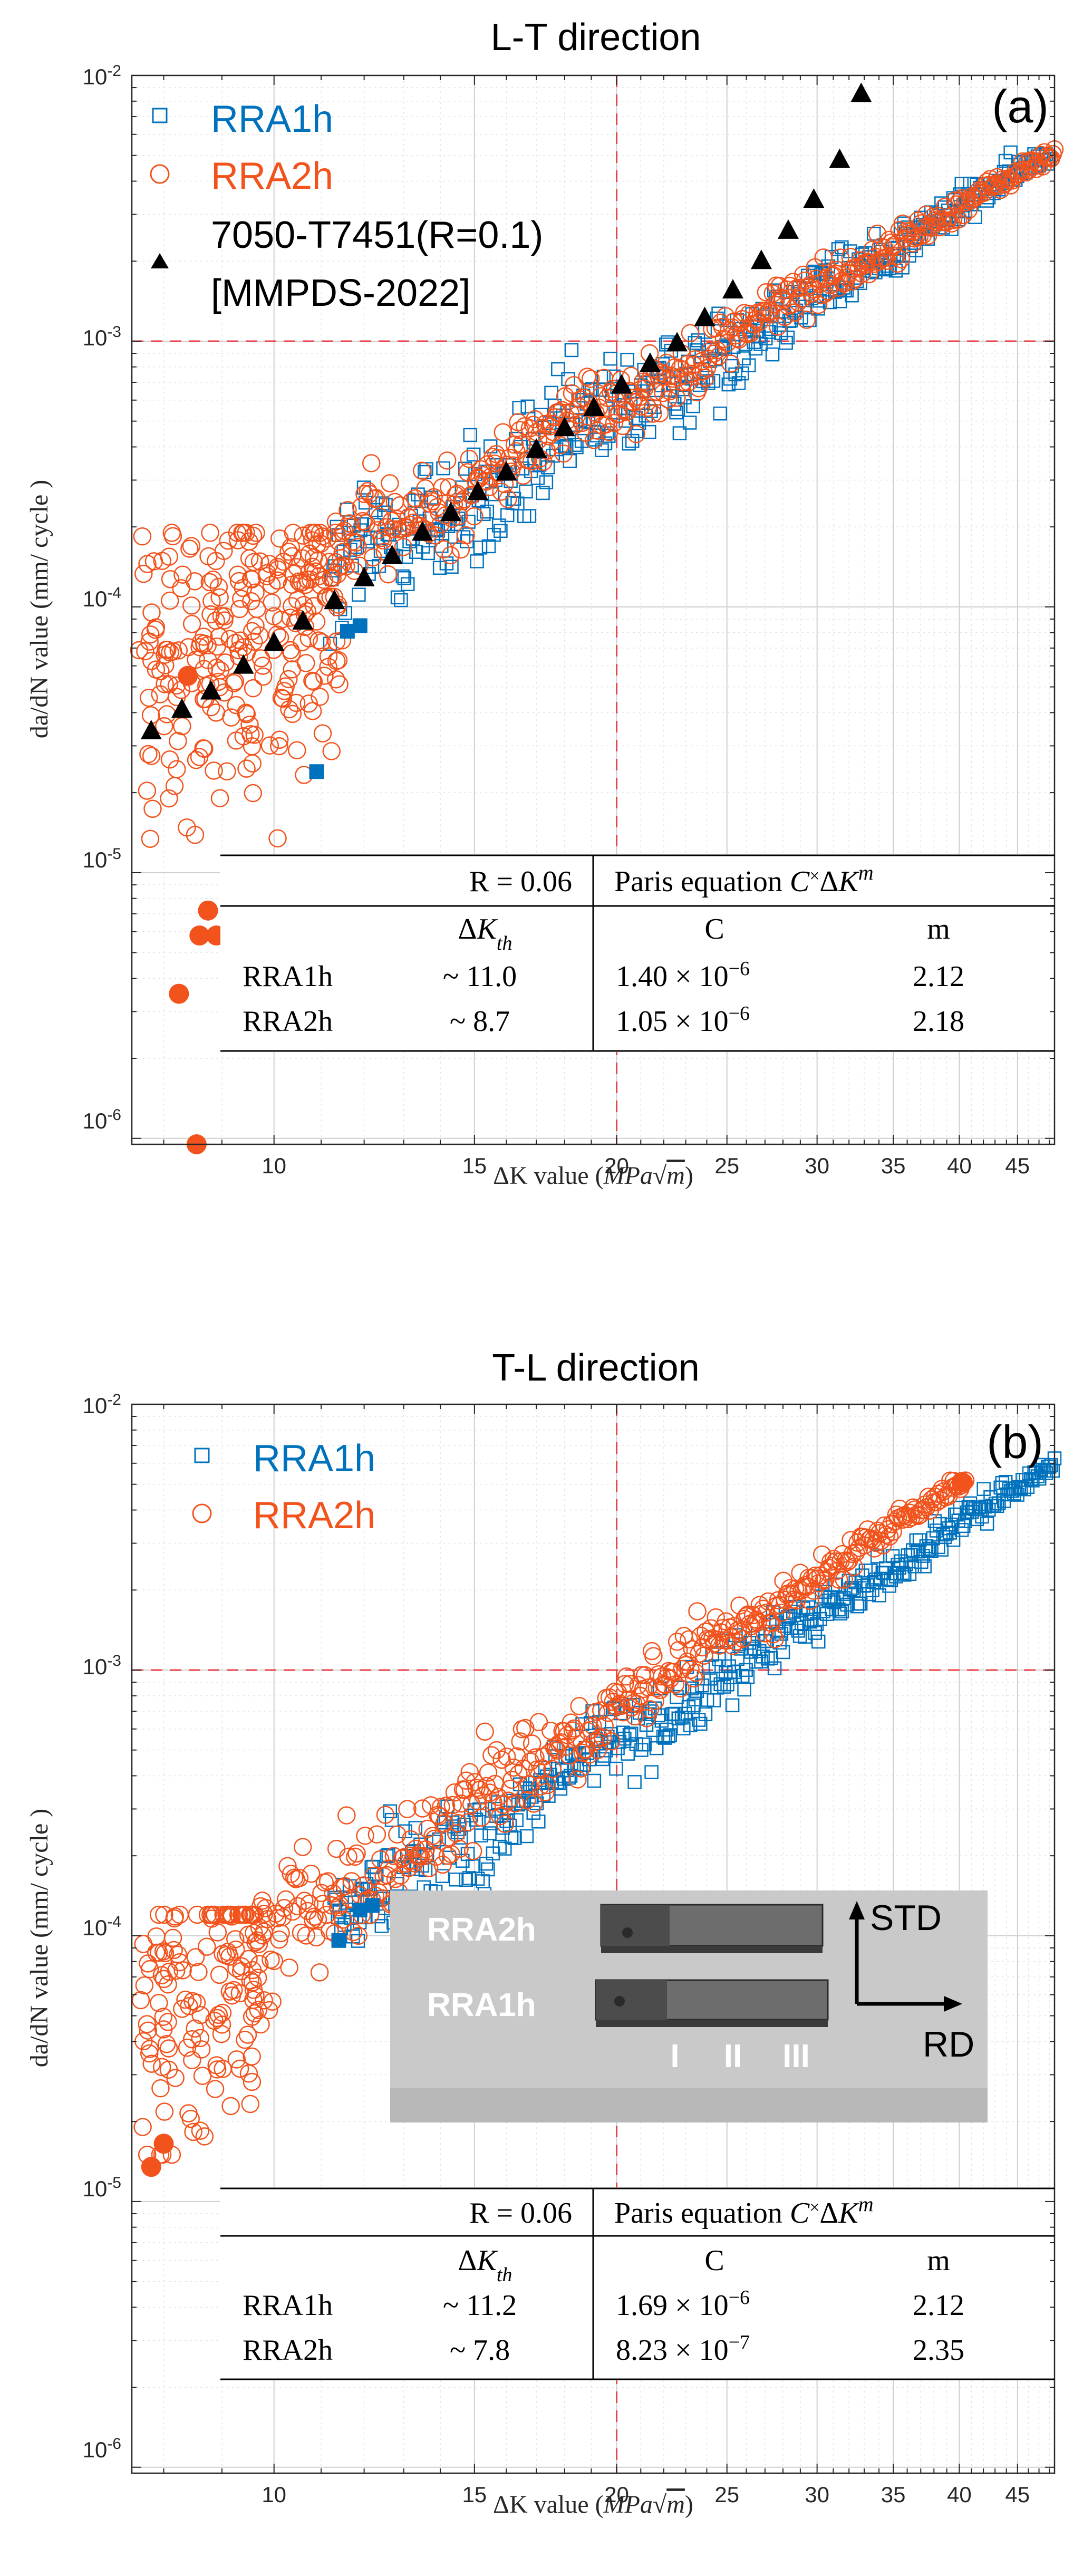  Describe the element at coordinates (683, 2304) in the screenshot. I see `table-row-c: 1.69 × 10⁻⁶` at that location.